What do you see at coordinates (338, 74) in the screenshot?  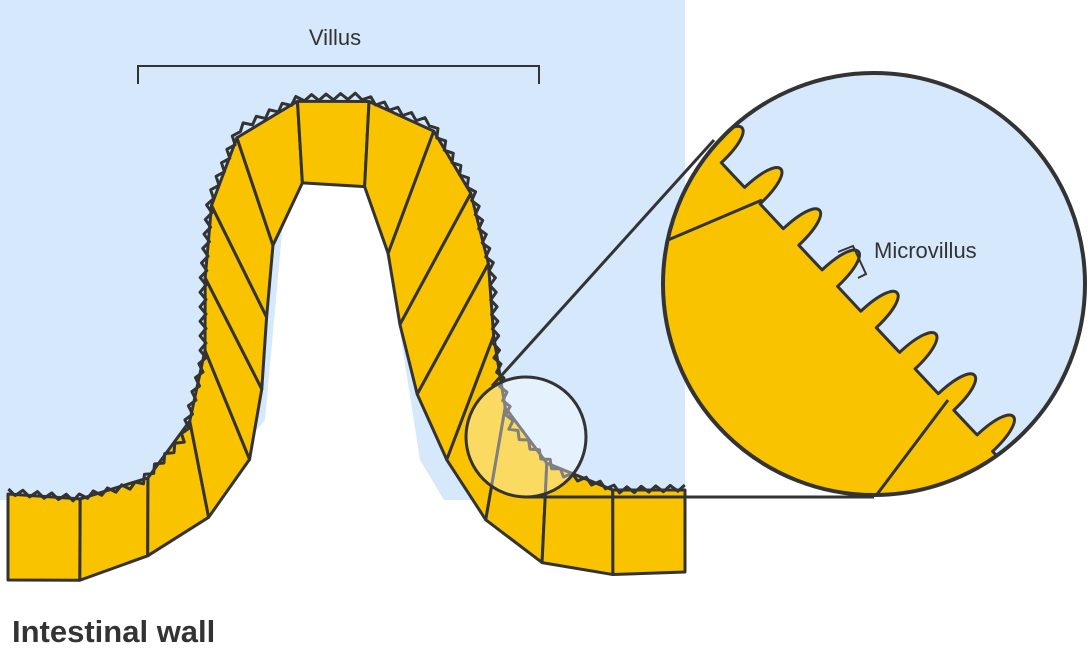 I see `villus-bracket` at bounding box center [338, 74].